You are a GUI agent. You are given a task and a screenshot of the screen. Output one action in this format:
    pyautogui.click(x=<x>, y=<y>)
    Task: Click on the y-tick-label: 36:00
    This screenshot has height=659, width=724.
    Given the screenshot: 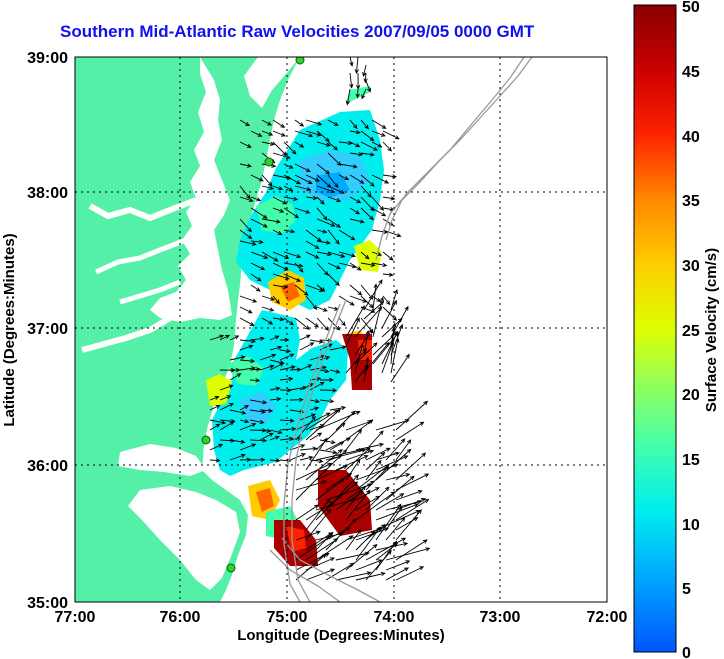 What is the action you would take?
    pyautogui.click(x=47, y=466)
    